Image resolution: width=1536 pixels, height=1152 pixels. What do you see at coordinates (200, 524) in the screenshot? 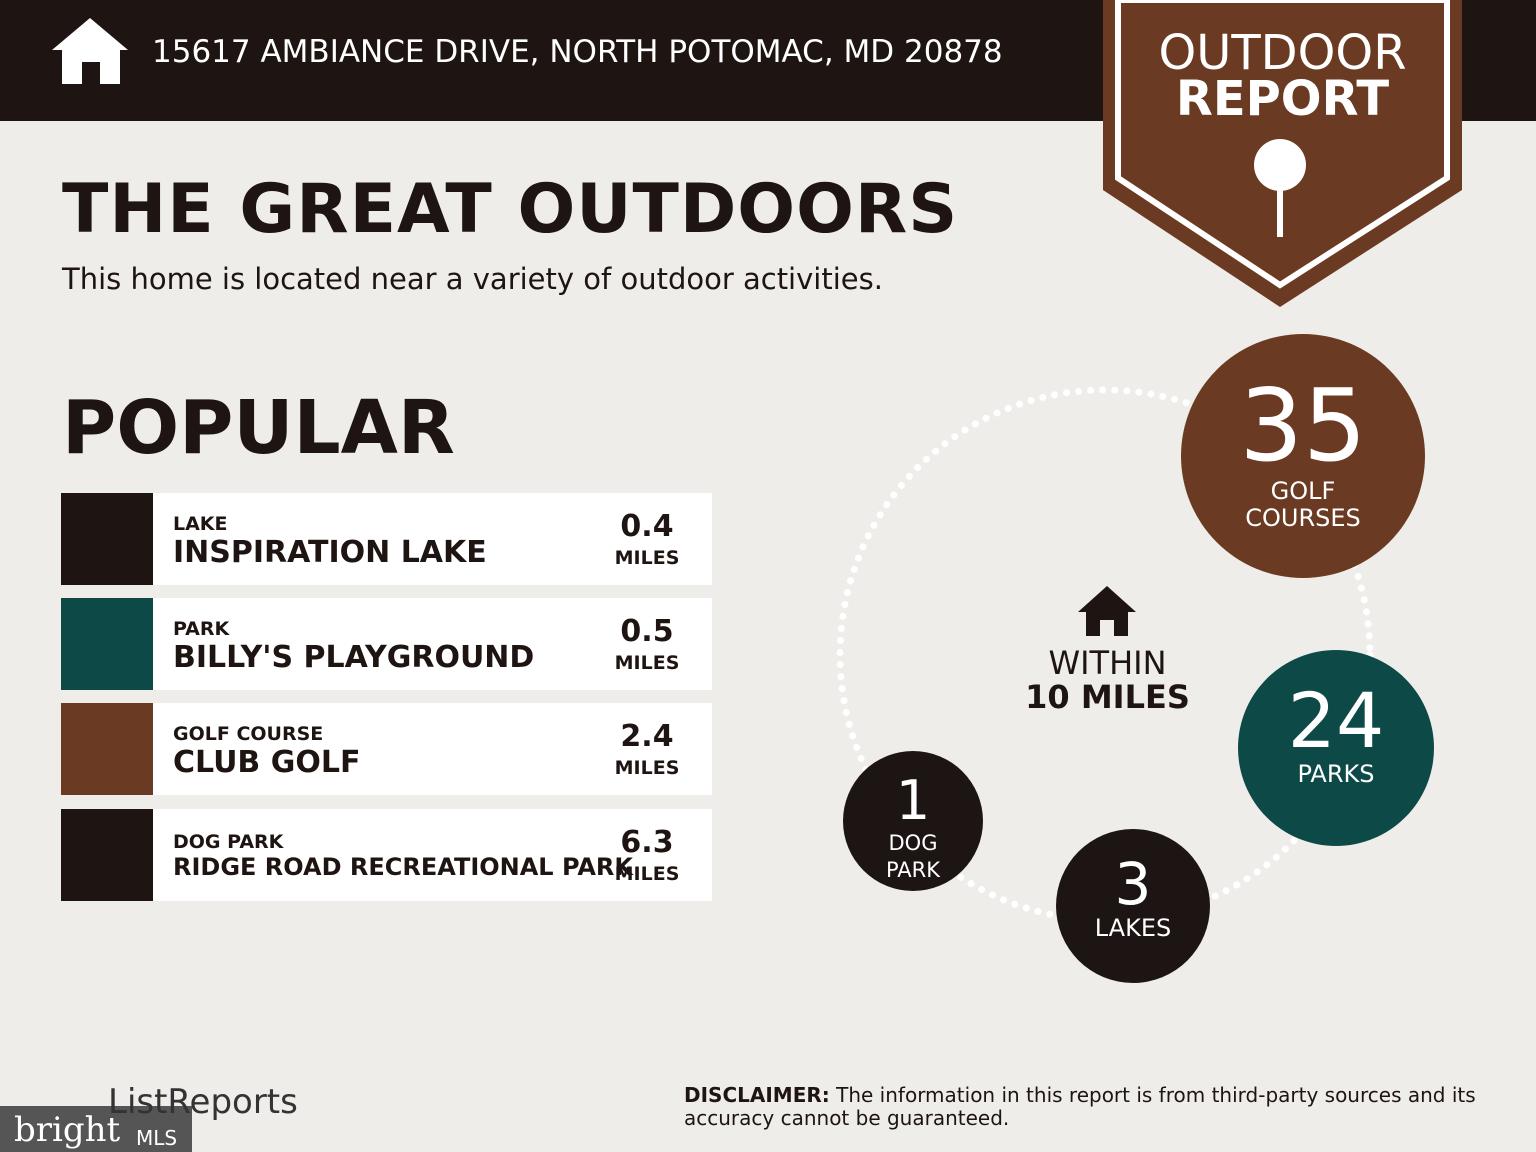
I see `activity-category: LAKE` at bounding box center [200, 524].